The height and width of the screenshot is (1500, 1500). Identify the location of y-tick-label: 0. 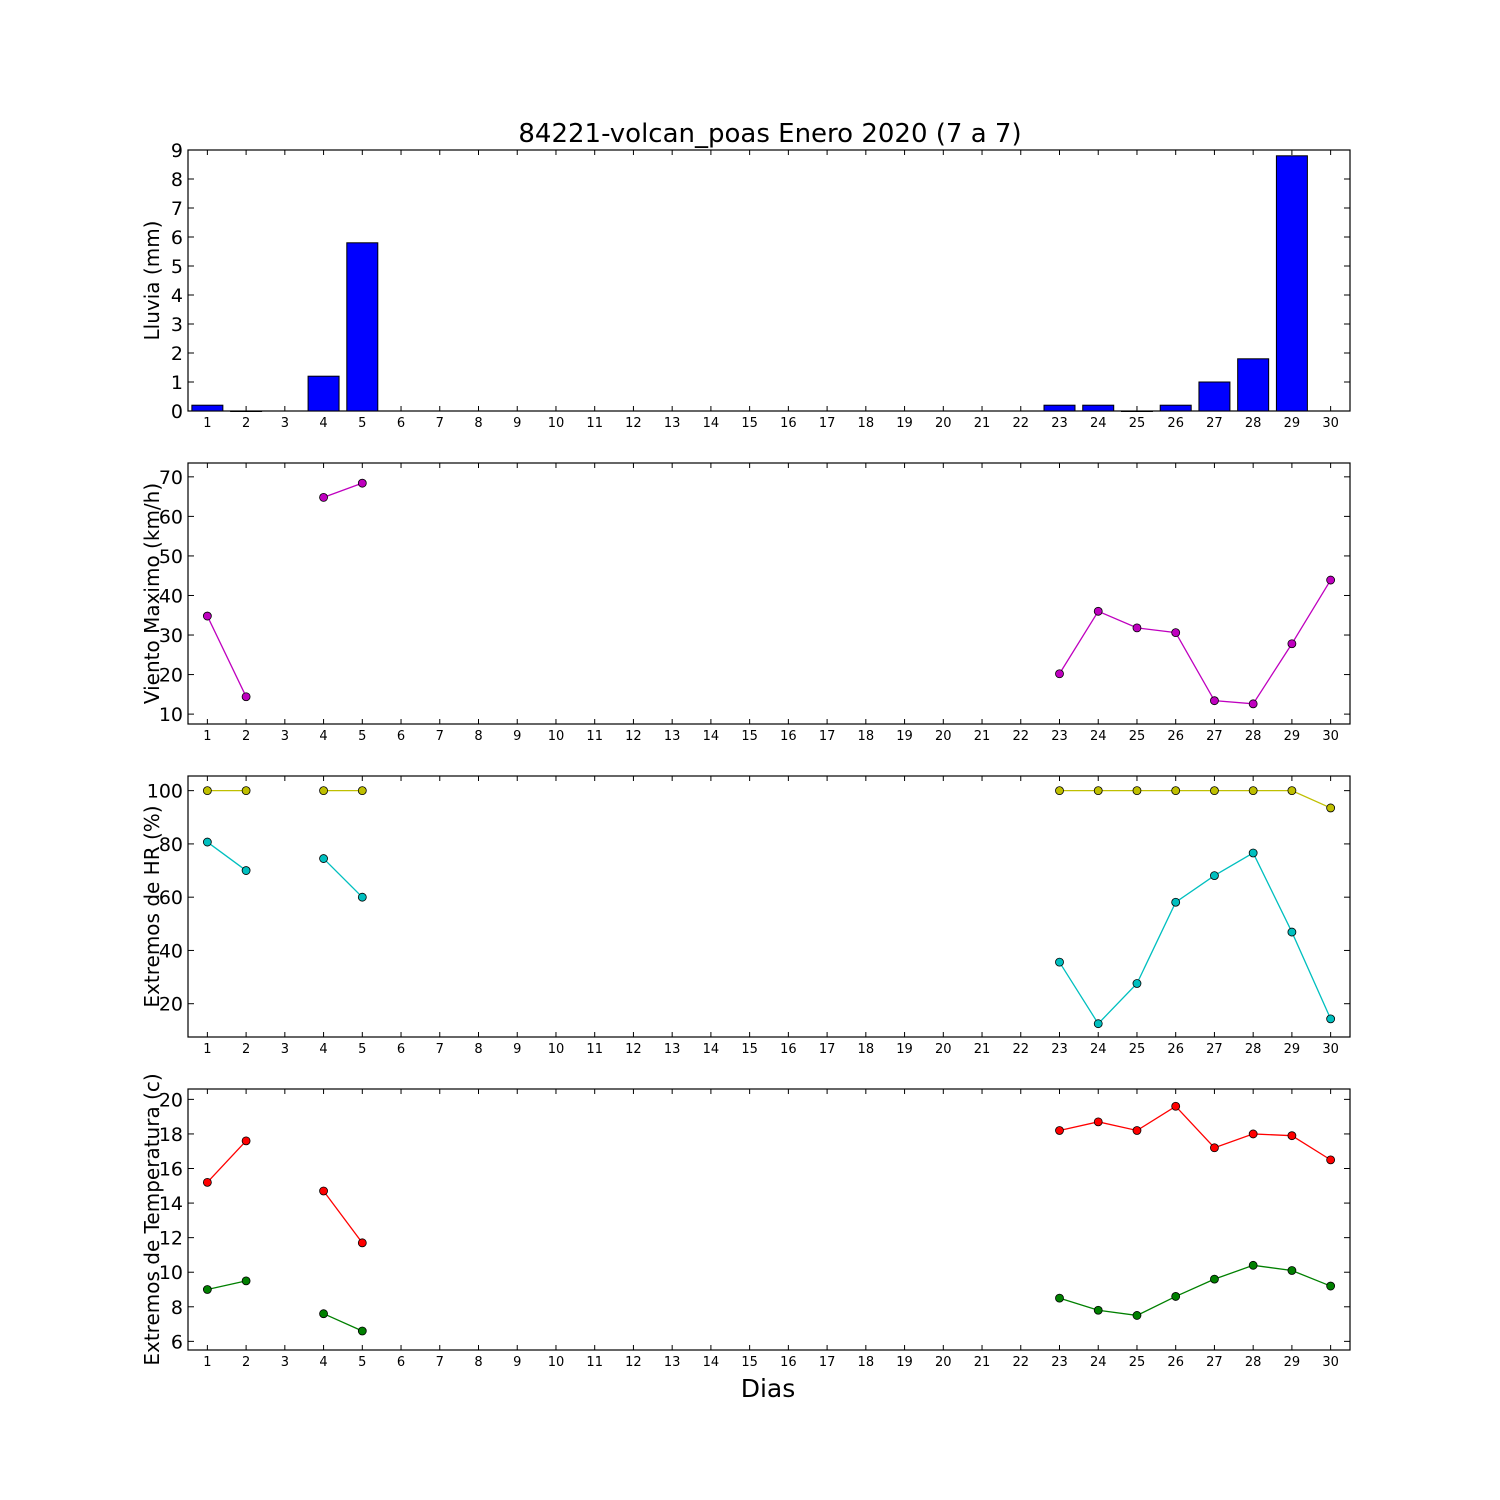
(177, 412).